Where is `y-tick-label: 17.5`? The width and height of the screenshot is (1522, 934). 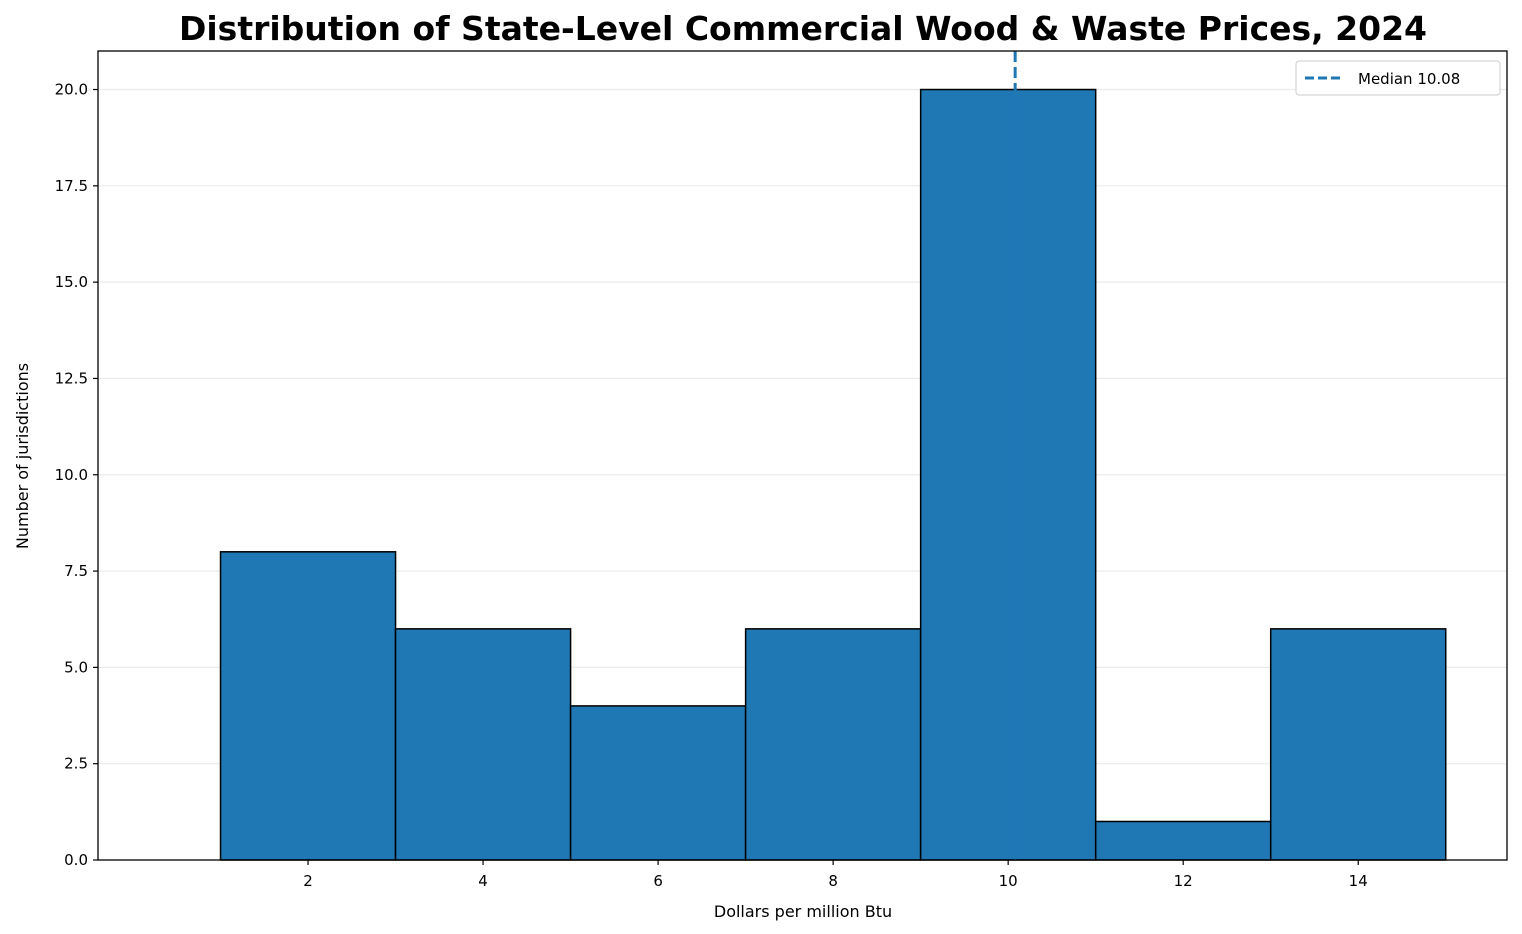 y-tick-label: 17.5 is located at coordinates (71, 186).